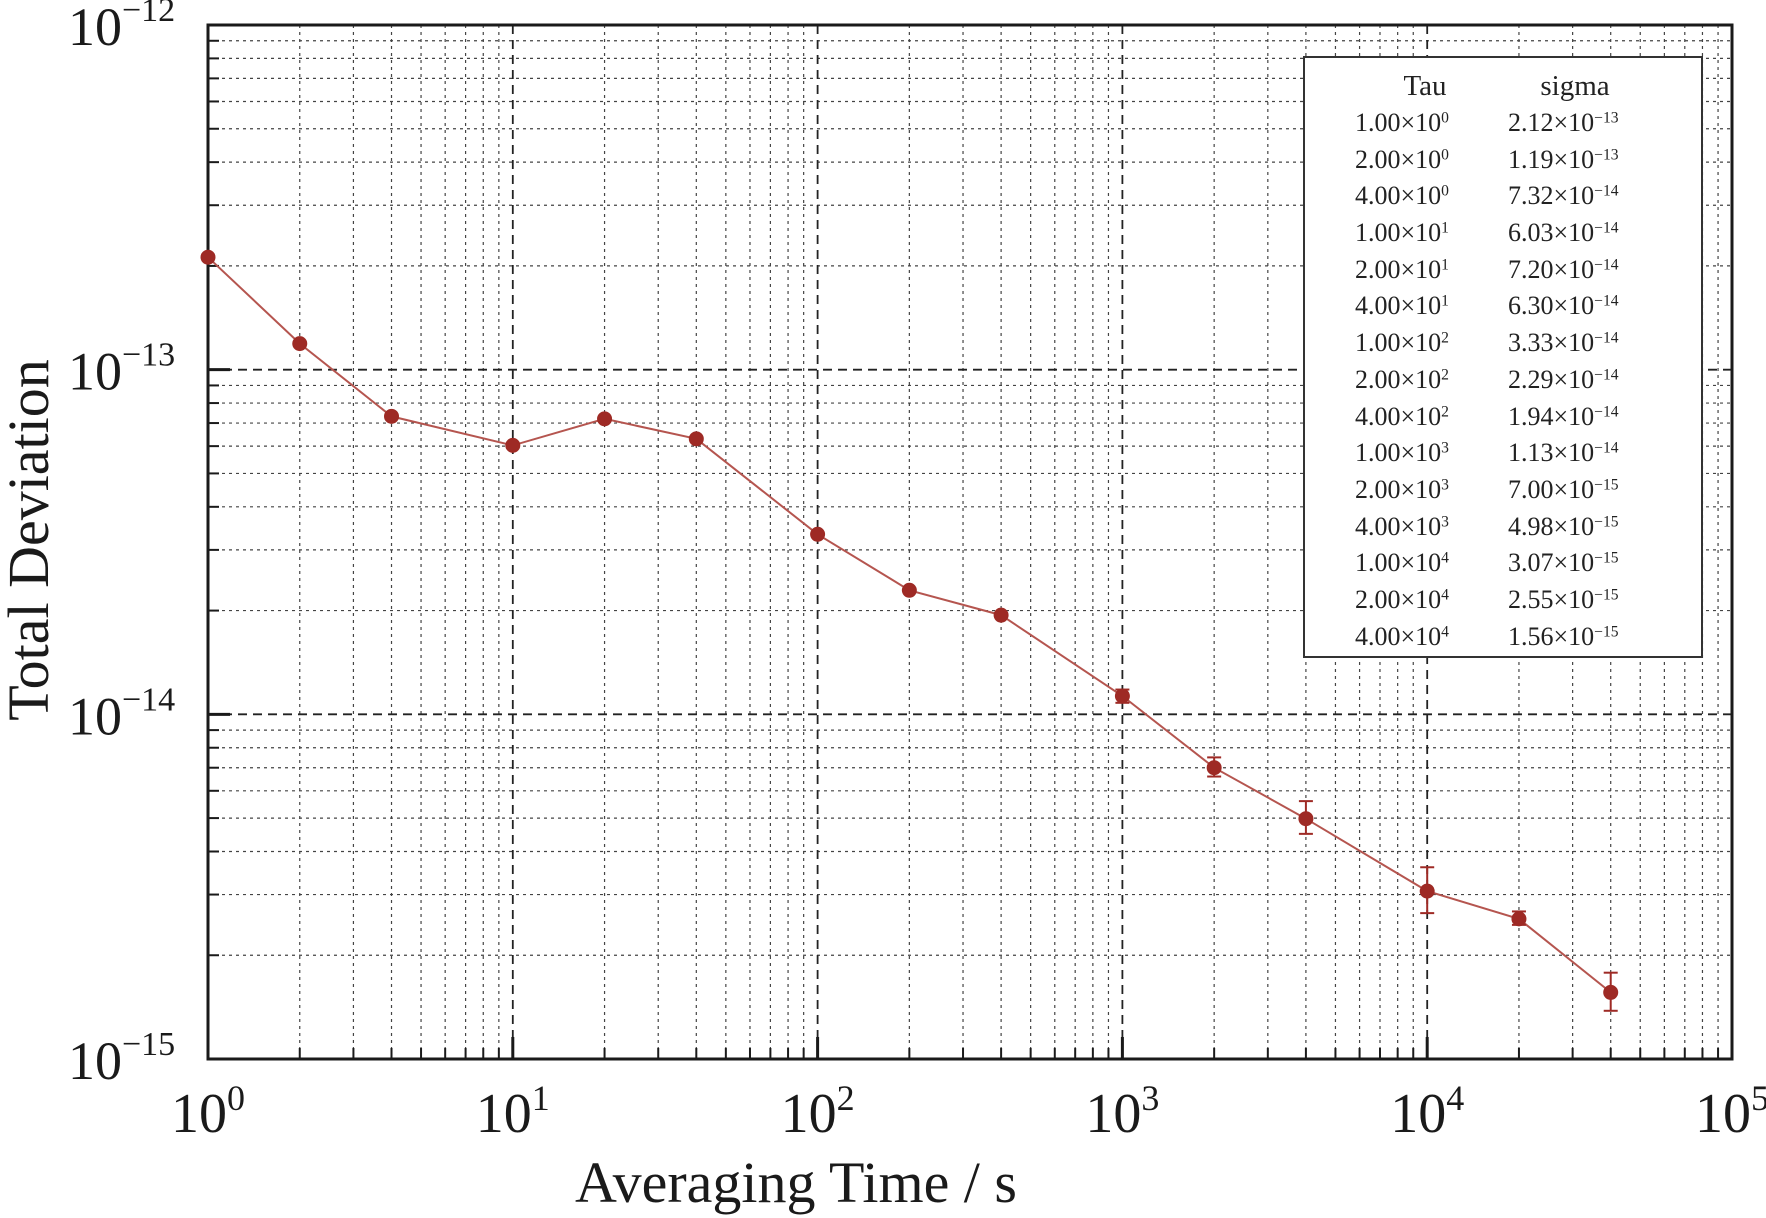 The height and width of the screenshot is (1218, 1766). What do you see at coordinates (1503, 456) in the screenshot?
I see `legend-row: 1.00×10³ 1.13×10⁻¹⁴` at bounding box center [1503, 456].